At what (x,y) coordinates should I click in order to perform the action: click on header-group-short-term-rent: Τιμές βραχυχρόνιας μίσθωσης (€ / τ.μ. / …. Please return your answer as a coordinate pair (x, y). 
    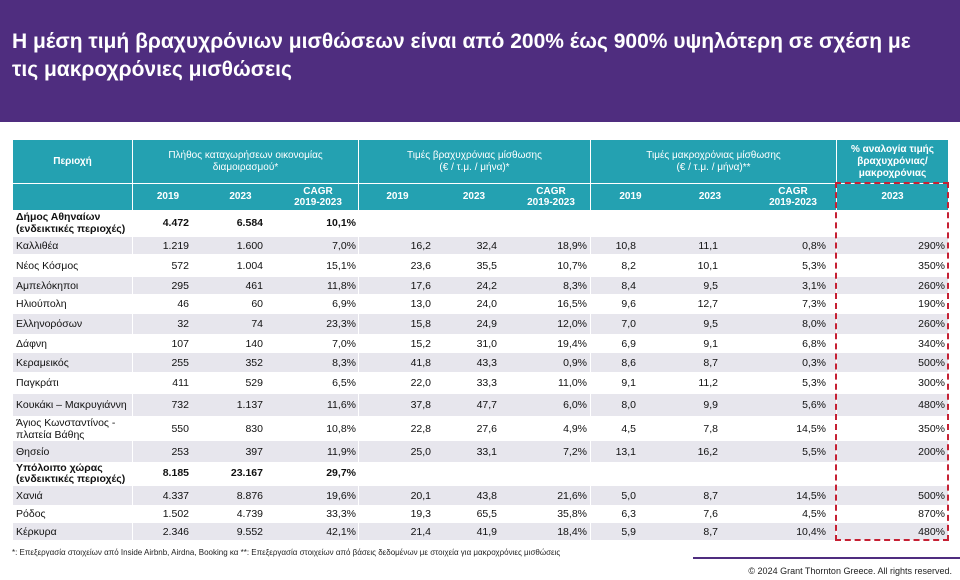
    Looking at the image, I should click on (474, 161).